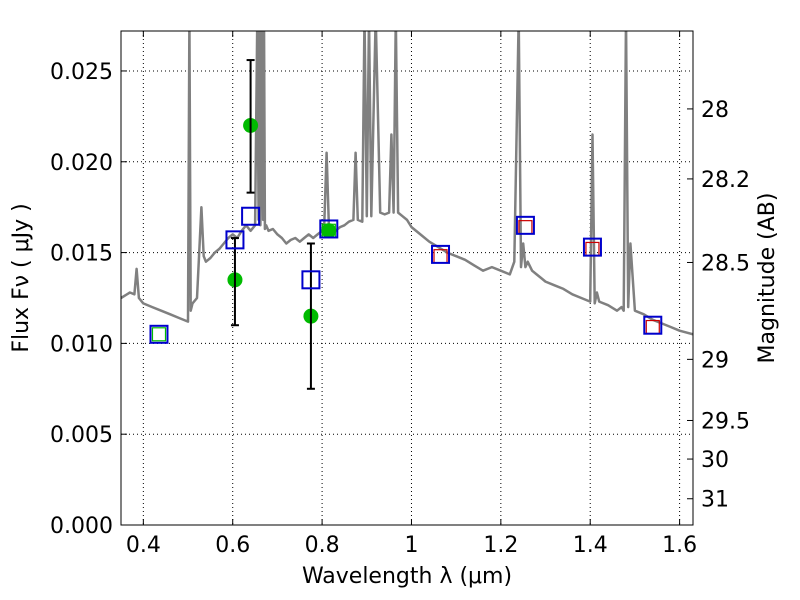  What do you see at coordinates (81, 344) in the screenshot?
I see `y-tick-label: 0.010` at bounding box center [81, 344].